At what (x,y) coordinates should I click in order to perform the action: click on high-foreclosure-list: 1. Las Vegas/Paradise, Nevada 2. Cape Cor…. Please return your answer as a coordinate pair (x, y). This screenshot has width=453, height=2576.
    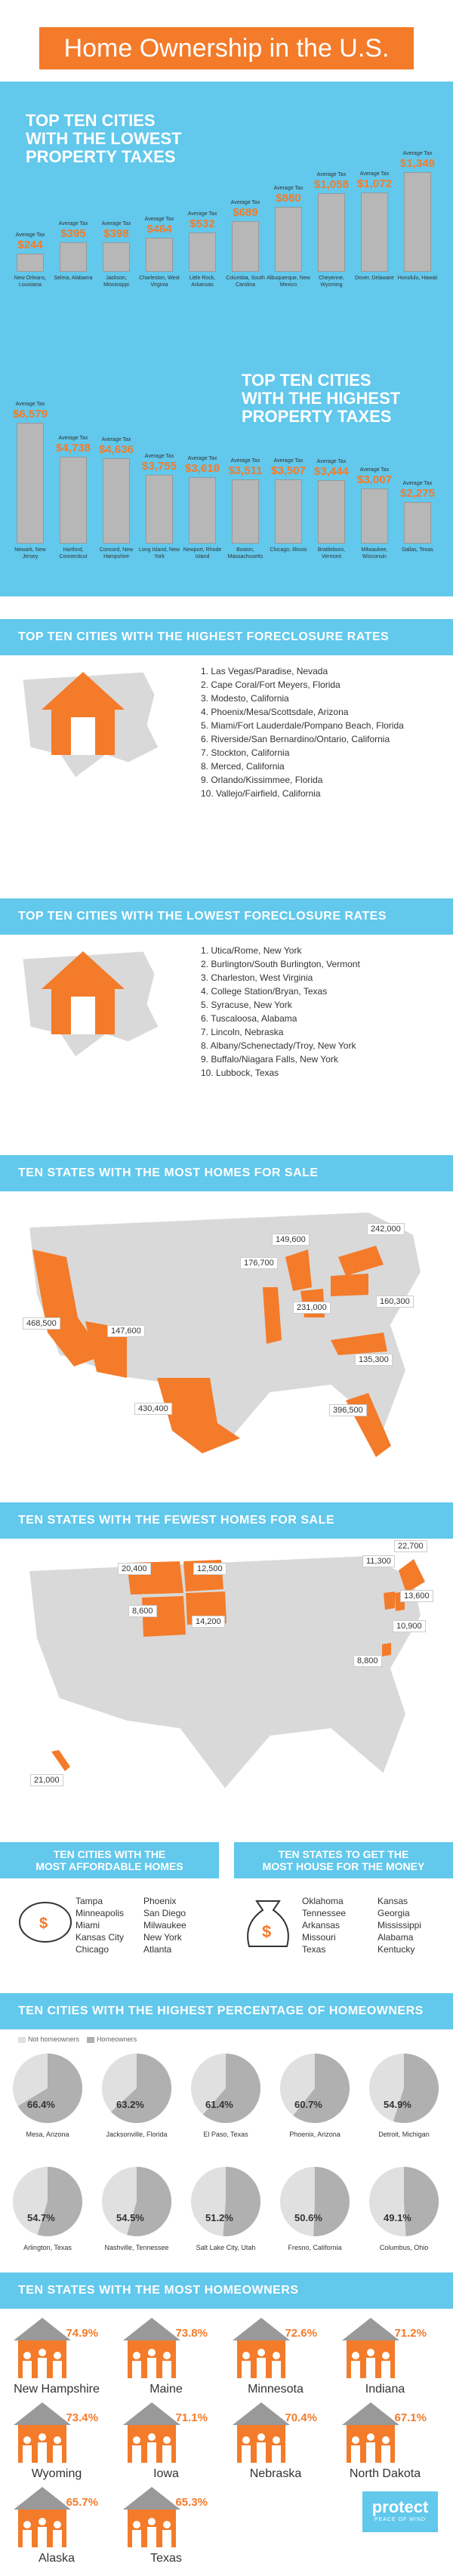
    Looking at the image, I should click on (303, 732).